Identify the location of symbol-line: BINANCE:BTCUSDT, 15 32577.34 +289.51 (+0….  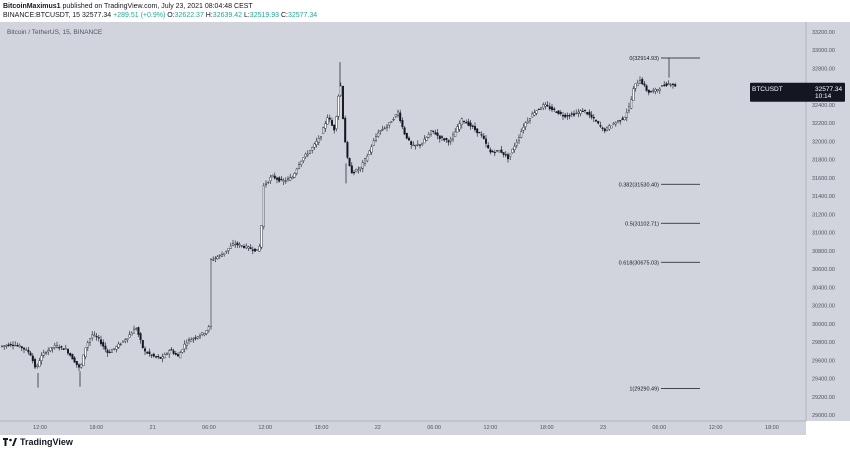
(160, 15).